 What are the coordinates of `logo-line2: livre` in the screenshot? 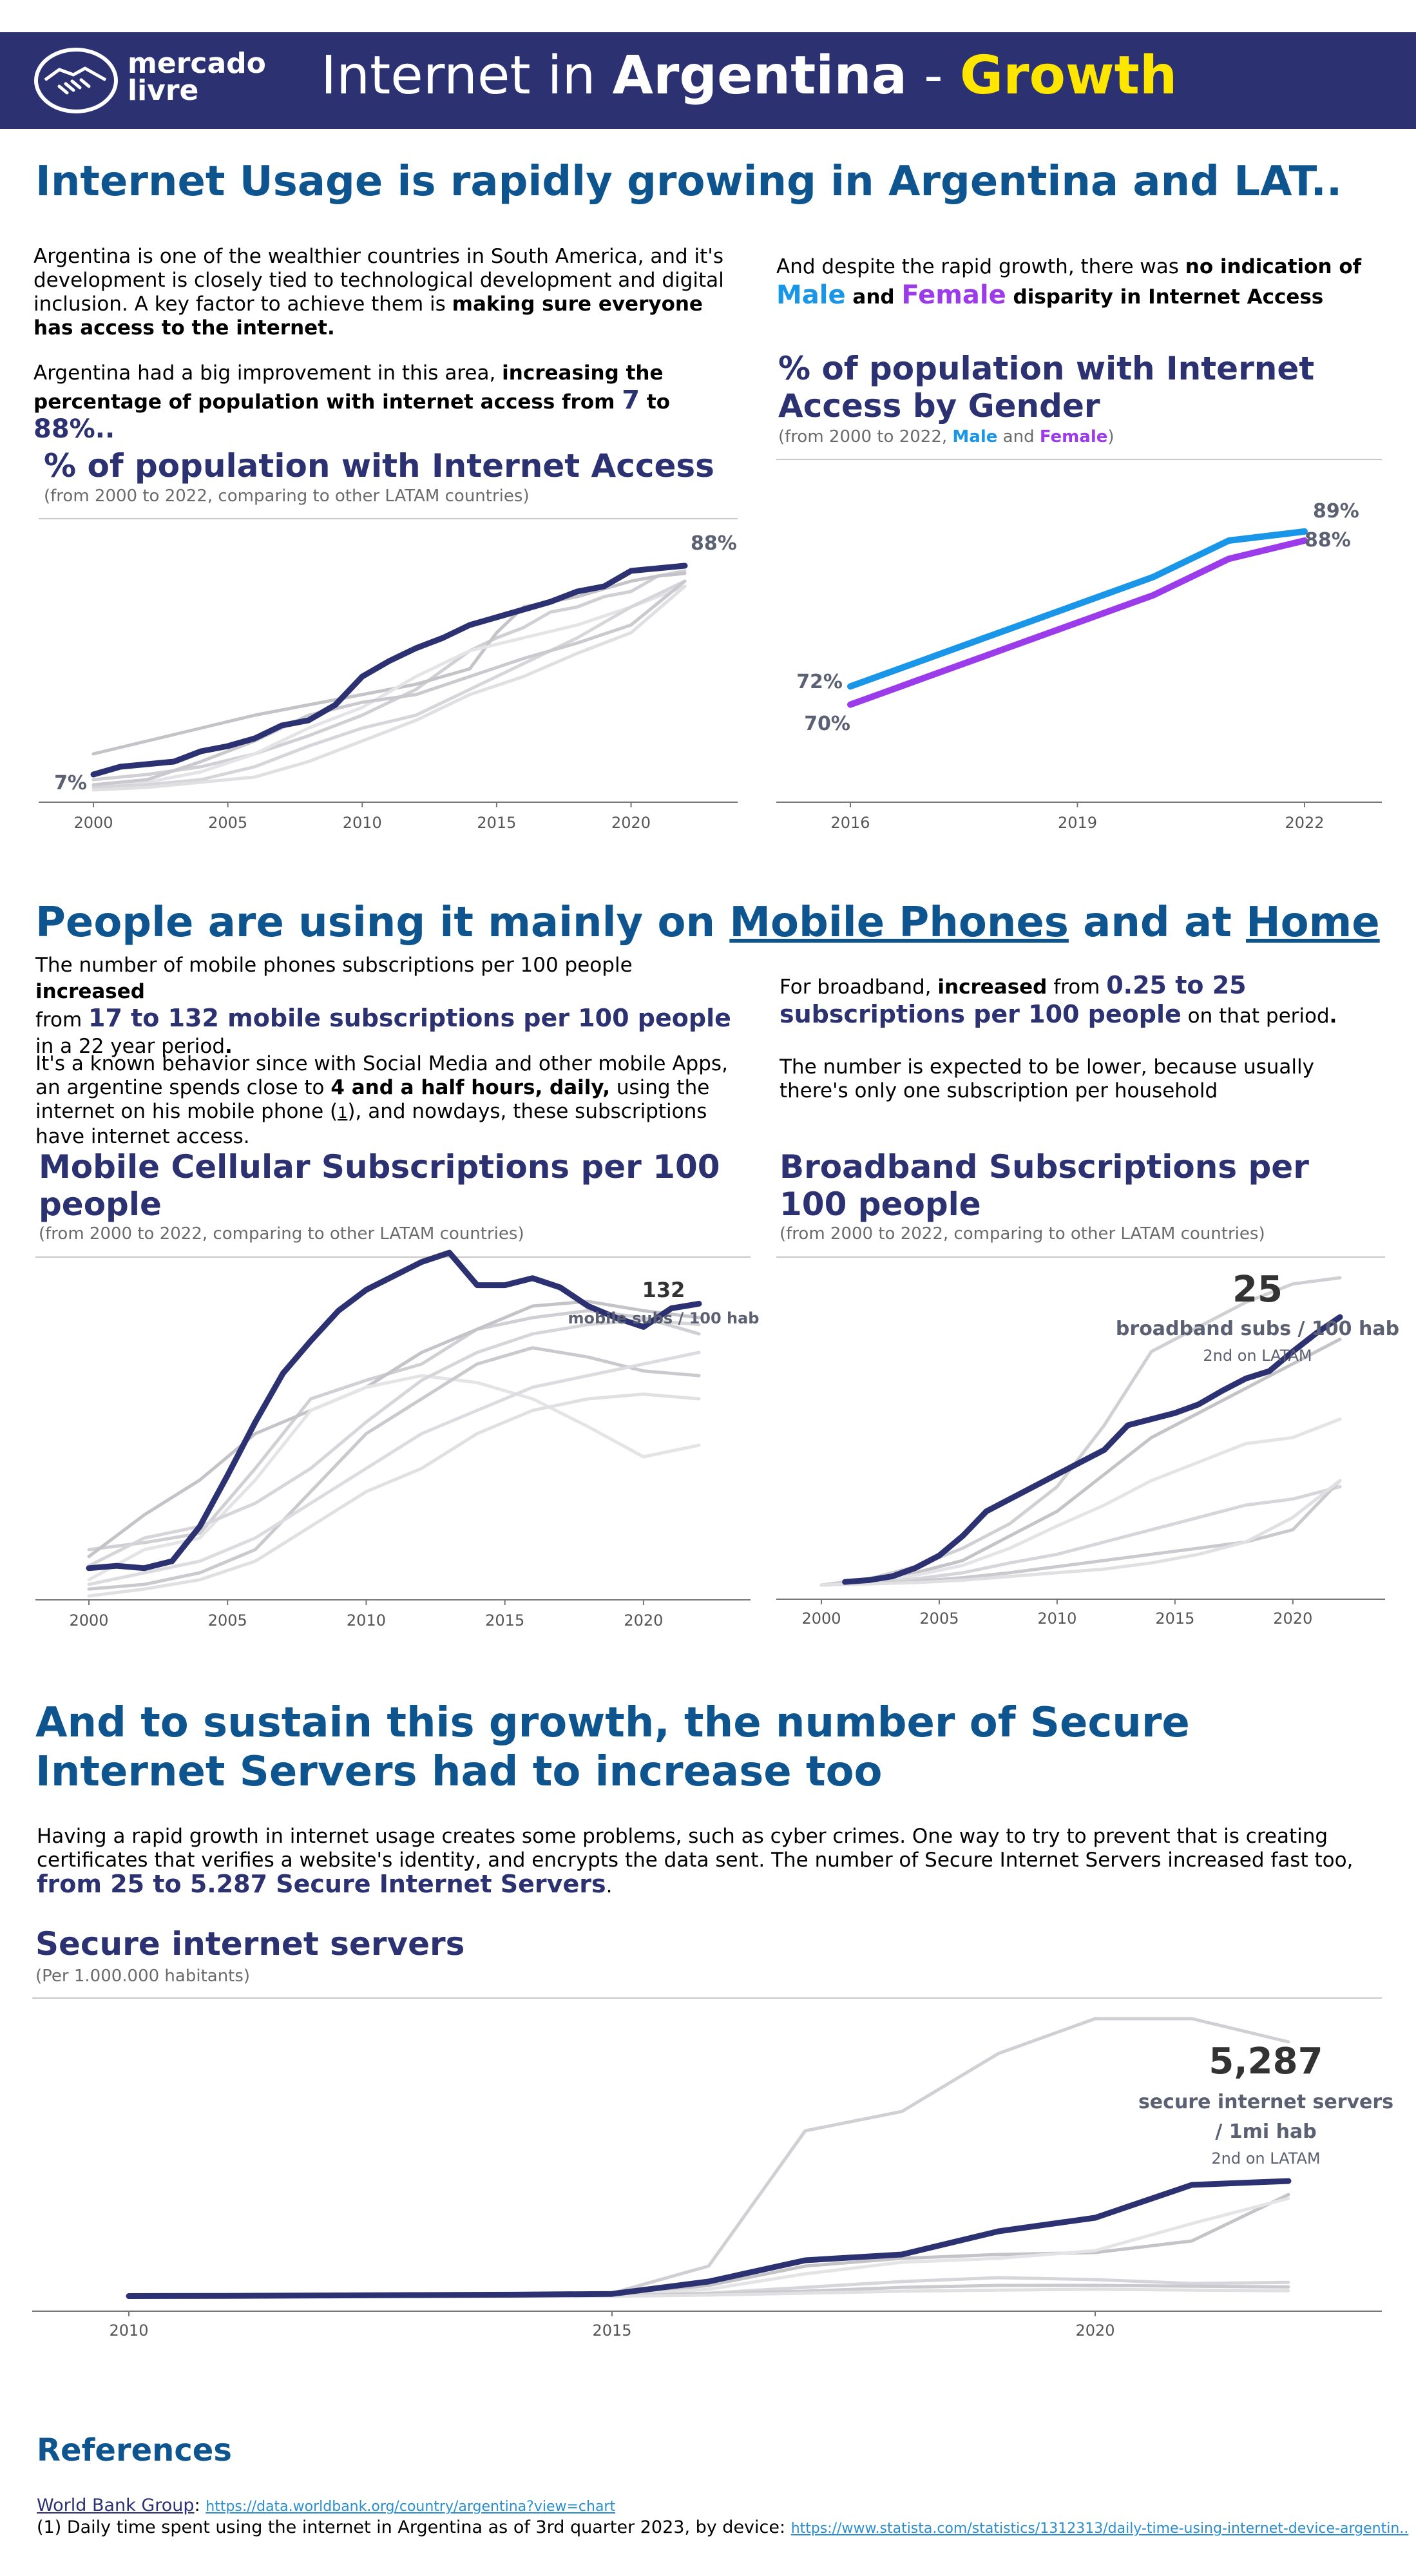 It's located at (163, 91).